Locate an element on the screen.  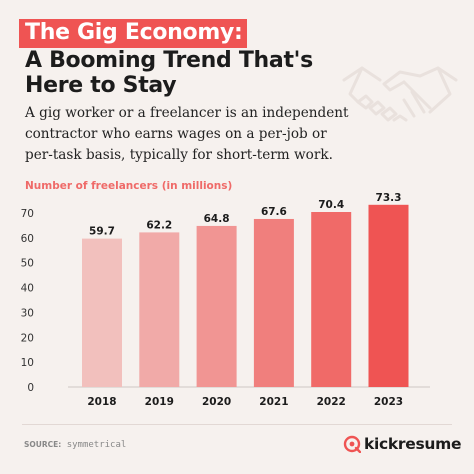
bar-2020 is located at coordinates (216, 306).